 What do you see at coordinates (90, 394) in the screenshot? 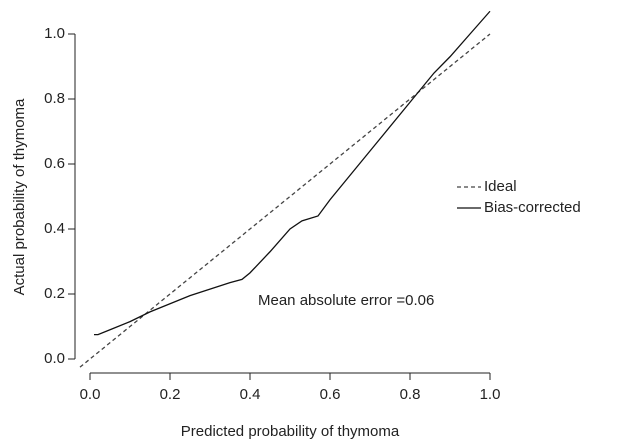
I see `x-tick-label: 0.0` at bounding box center [90, 394].